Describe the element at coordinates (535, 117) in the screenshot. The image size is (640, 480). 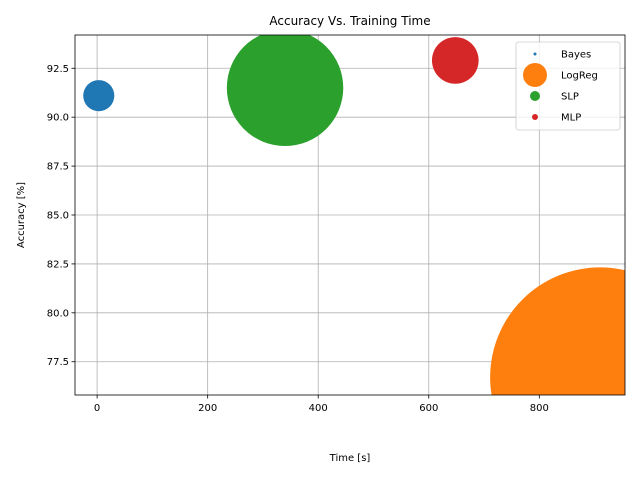
I see `legend-marker-mlp` at that location.